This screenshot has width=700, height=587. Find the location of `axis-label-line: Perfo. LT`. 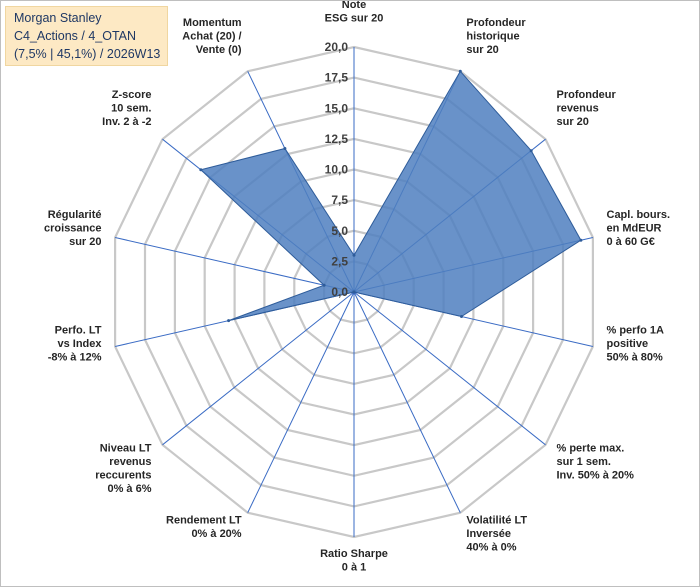

axis-label-line: Perfo. LT is located at coordinates (78, 330).